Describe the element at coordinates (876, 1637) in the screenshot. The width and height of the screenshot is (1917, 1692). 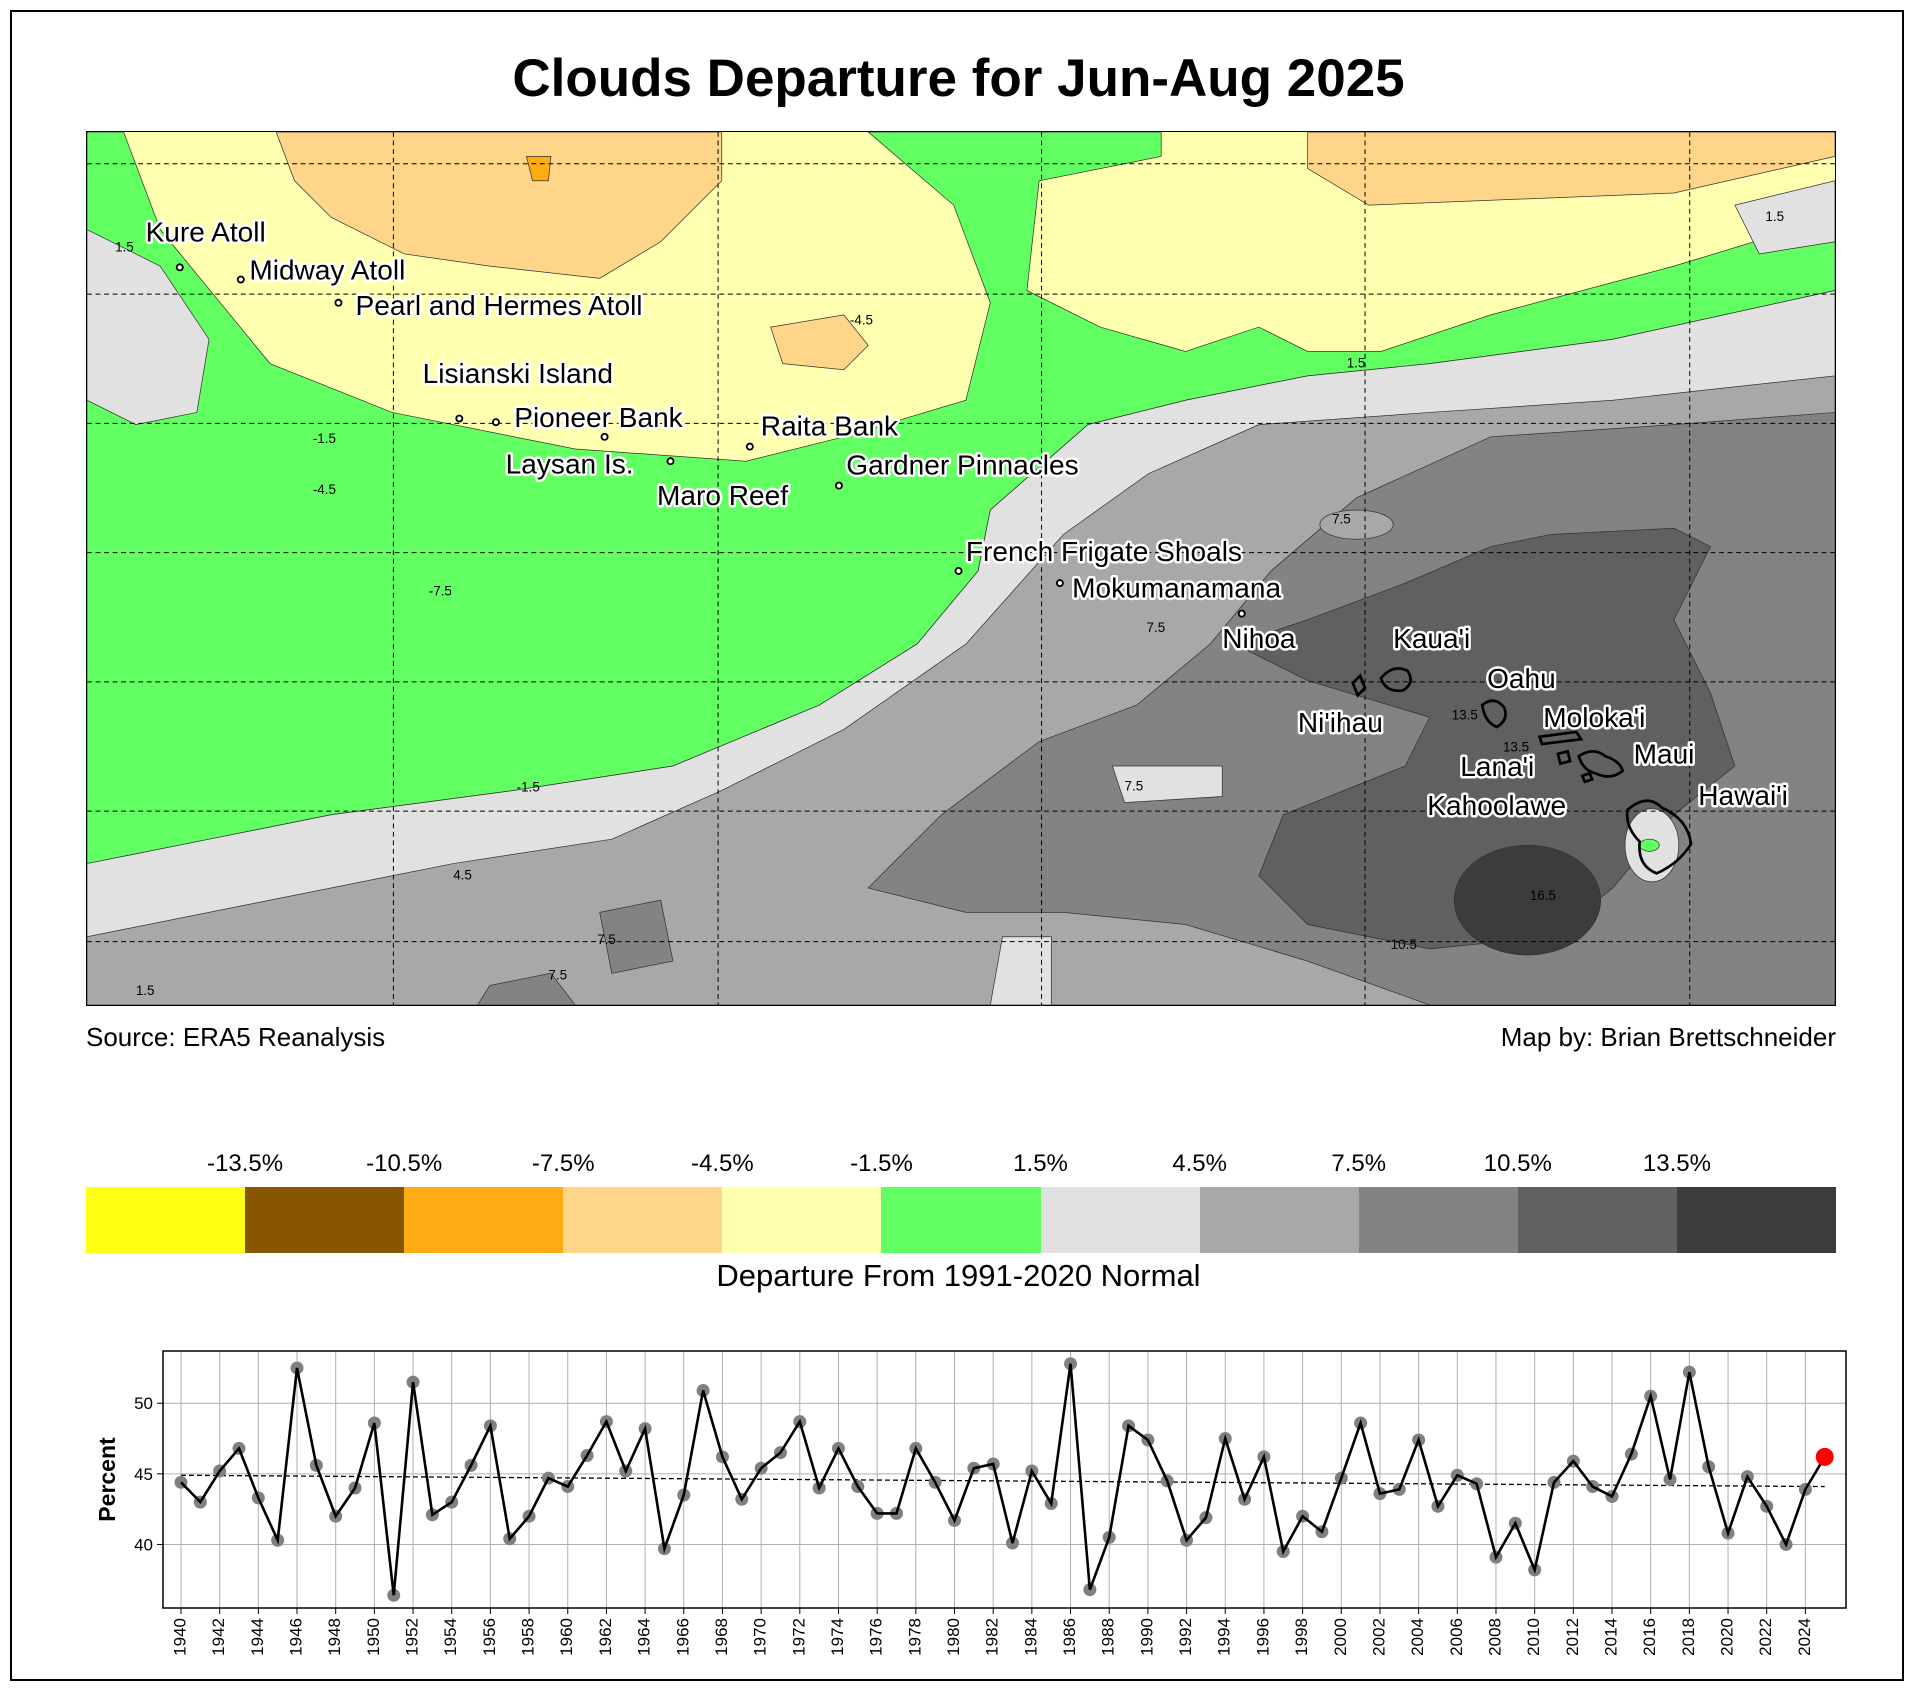
I see `x-tick-label: 1976` at that location.